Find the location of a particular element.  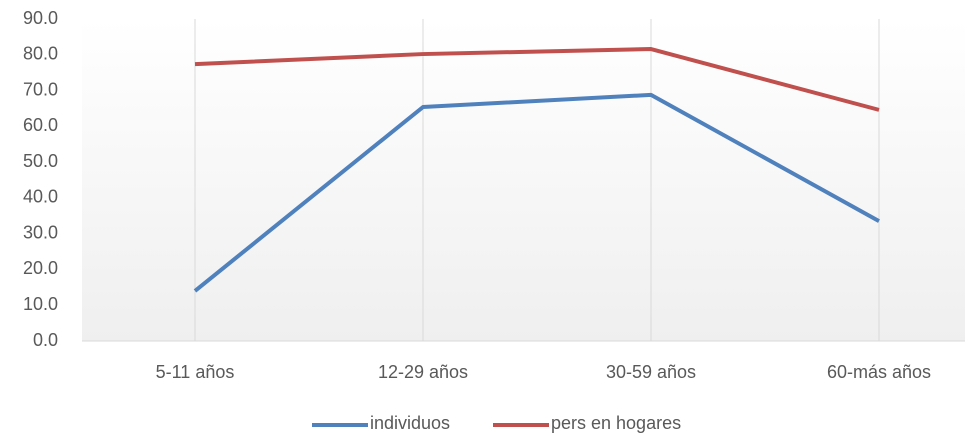

y-tick-label: 70.0 is located at coordinates (40, 89).